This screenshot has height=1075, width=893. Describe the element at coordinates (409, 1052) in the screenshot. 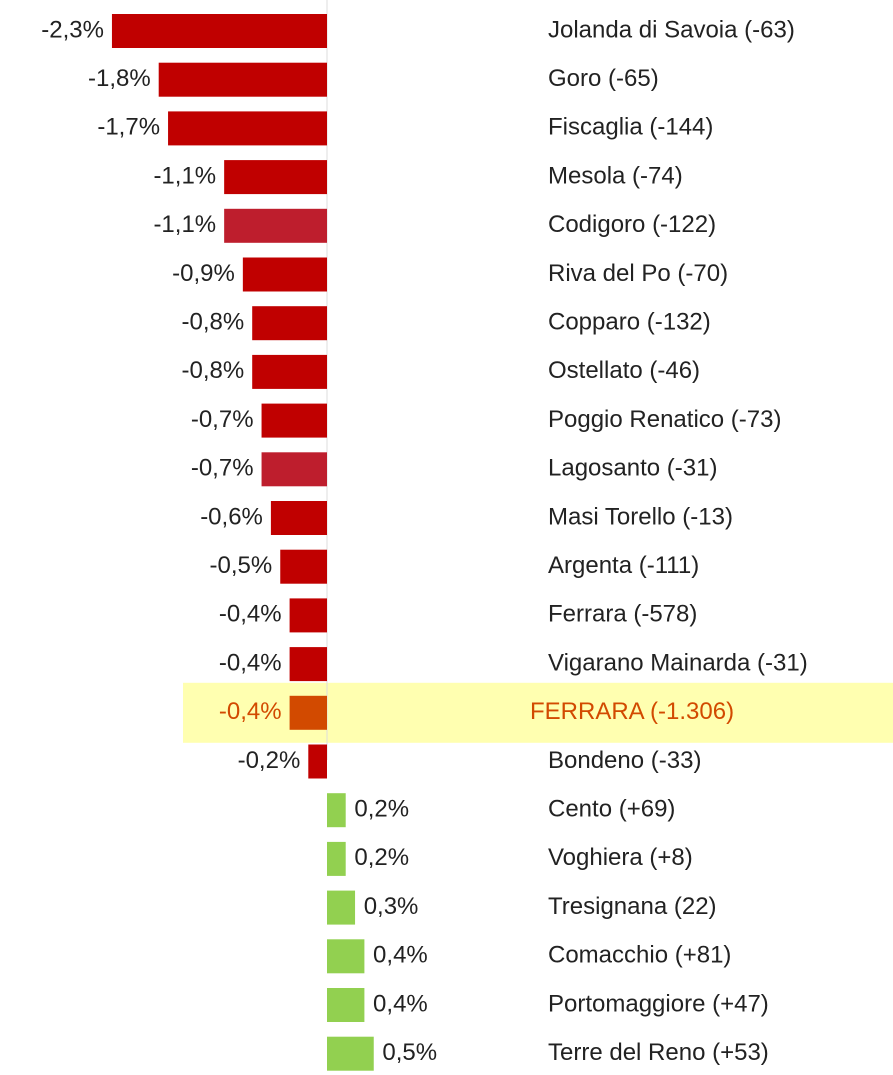

I see `value-label: 0,5%` at that location.